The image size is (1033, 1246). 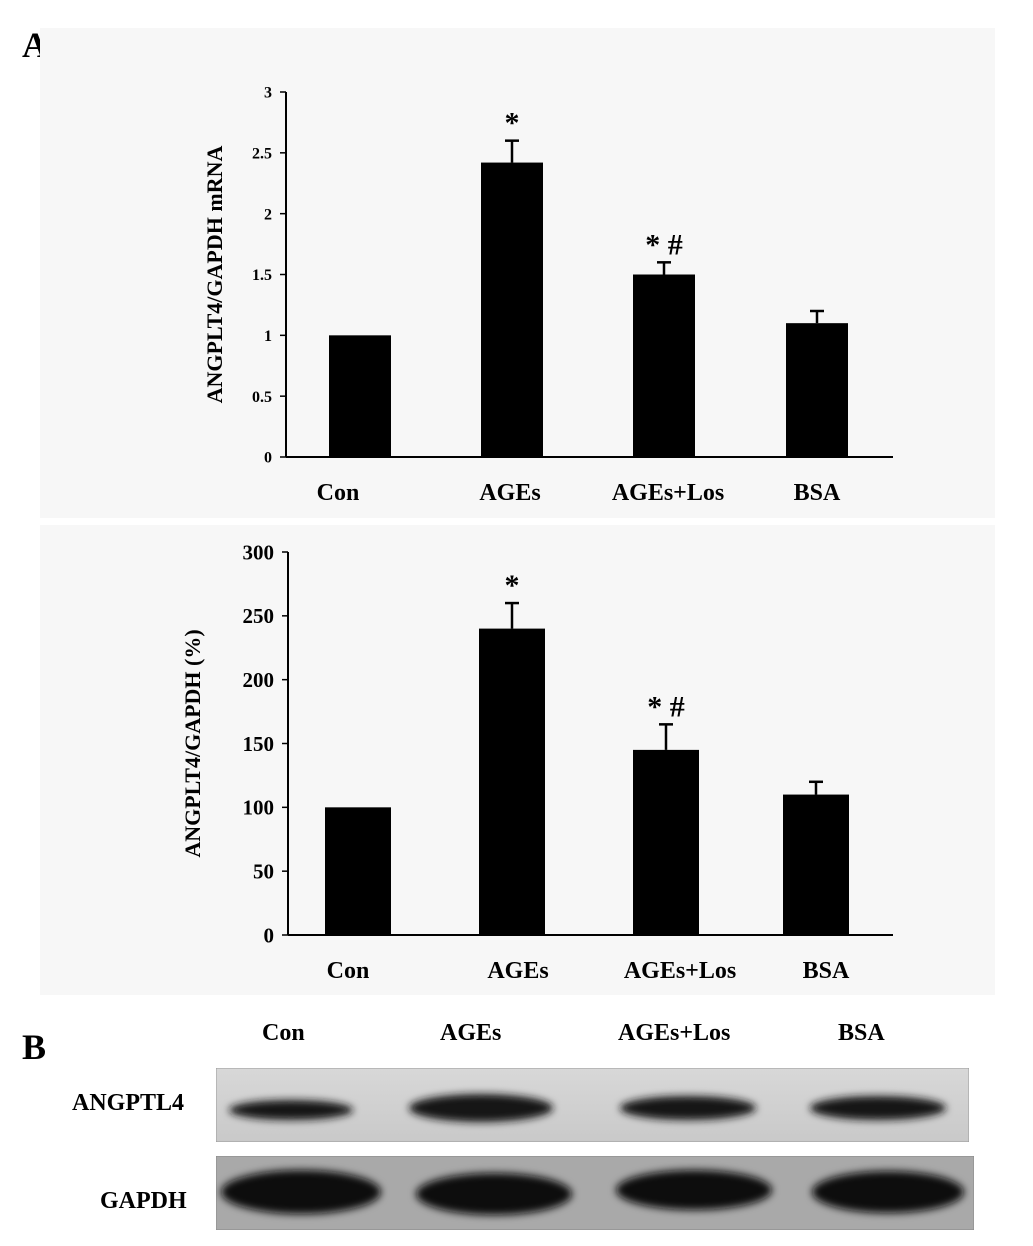 What do you see at coordinates (268, 93) in the screenshot?
I see `y-tick-label-3: 3` at bounding box center [268, 93].